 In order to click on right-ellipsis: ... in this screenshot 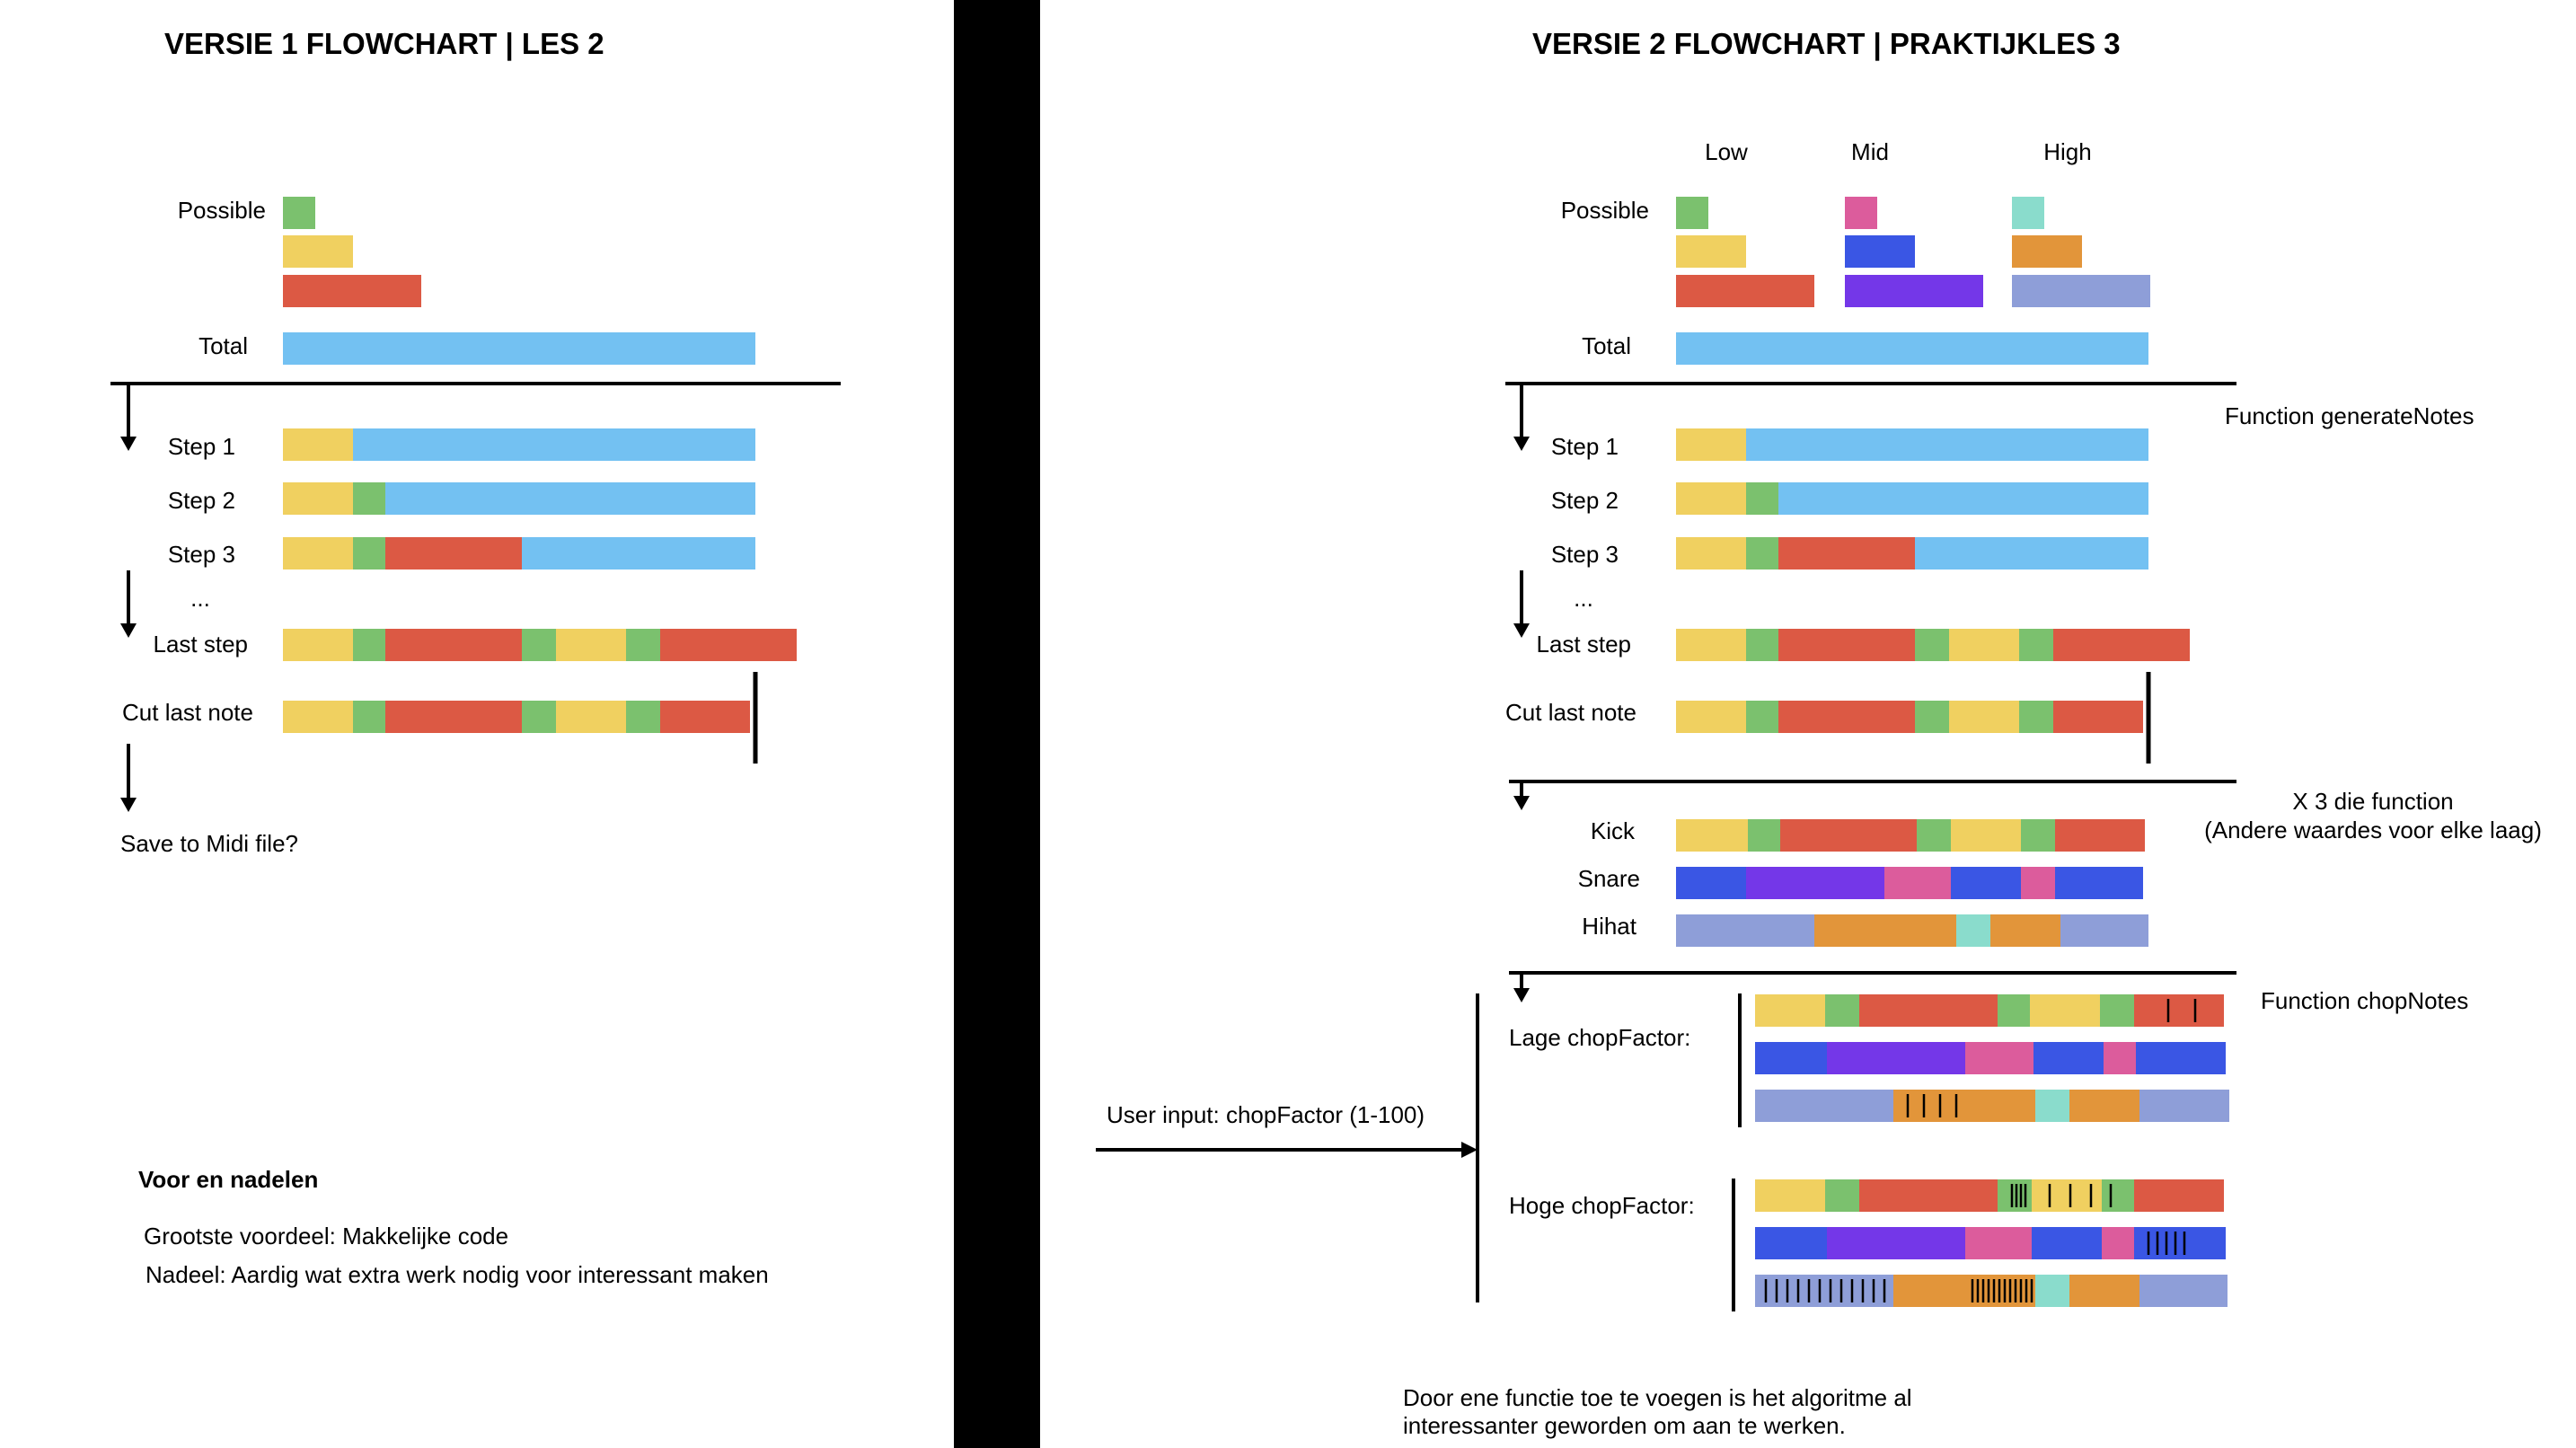, I will do `click(1583, 599)`.